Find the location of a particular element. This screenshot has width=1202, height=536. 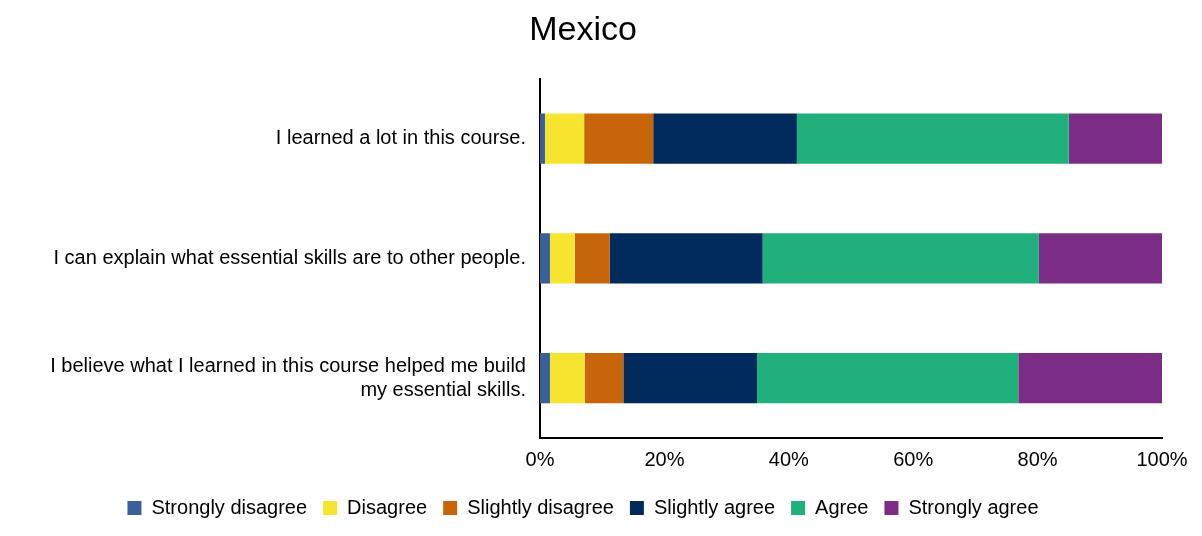

legend-label: Agree is located at coordinates (842, 506).